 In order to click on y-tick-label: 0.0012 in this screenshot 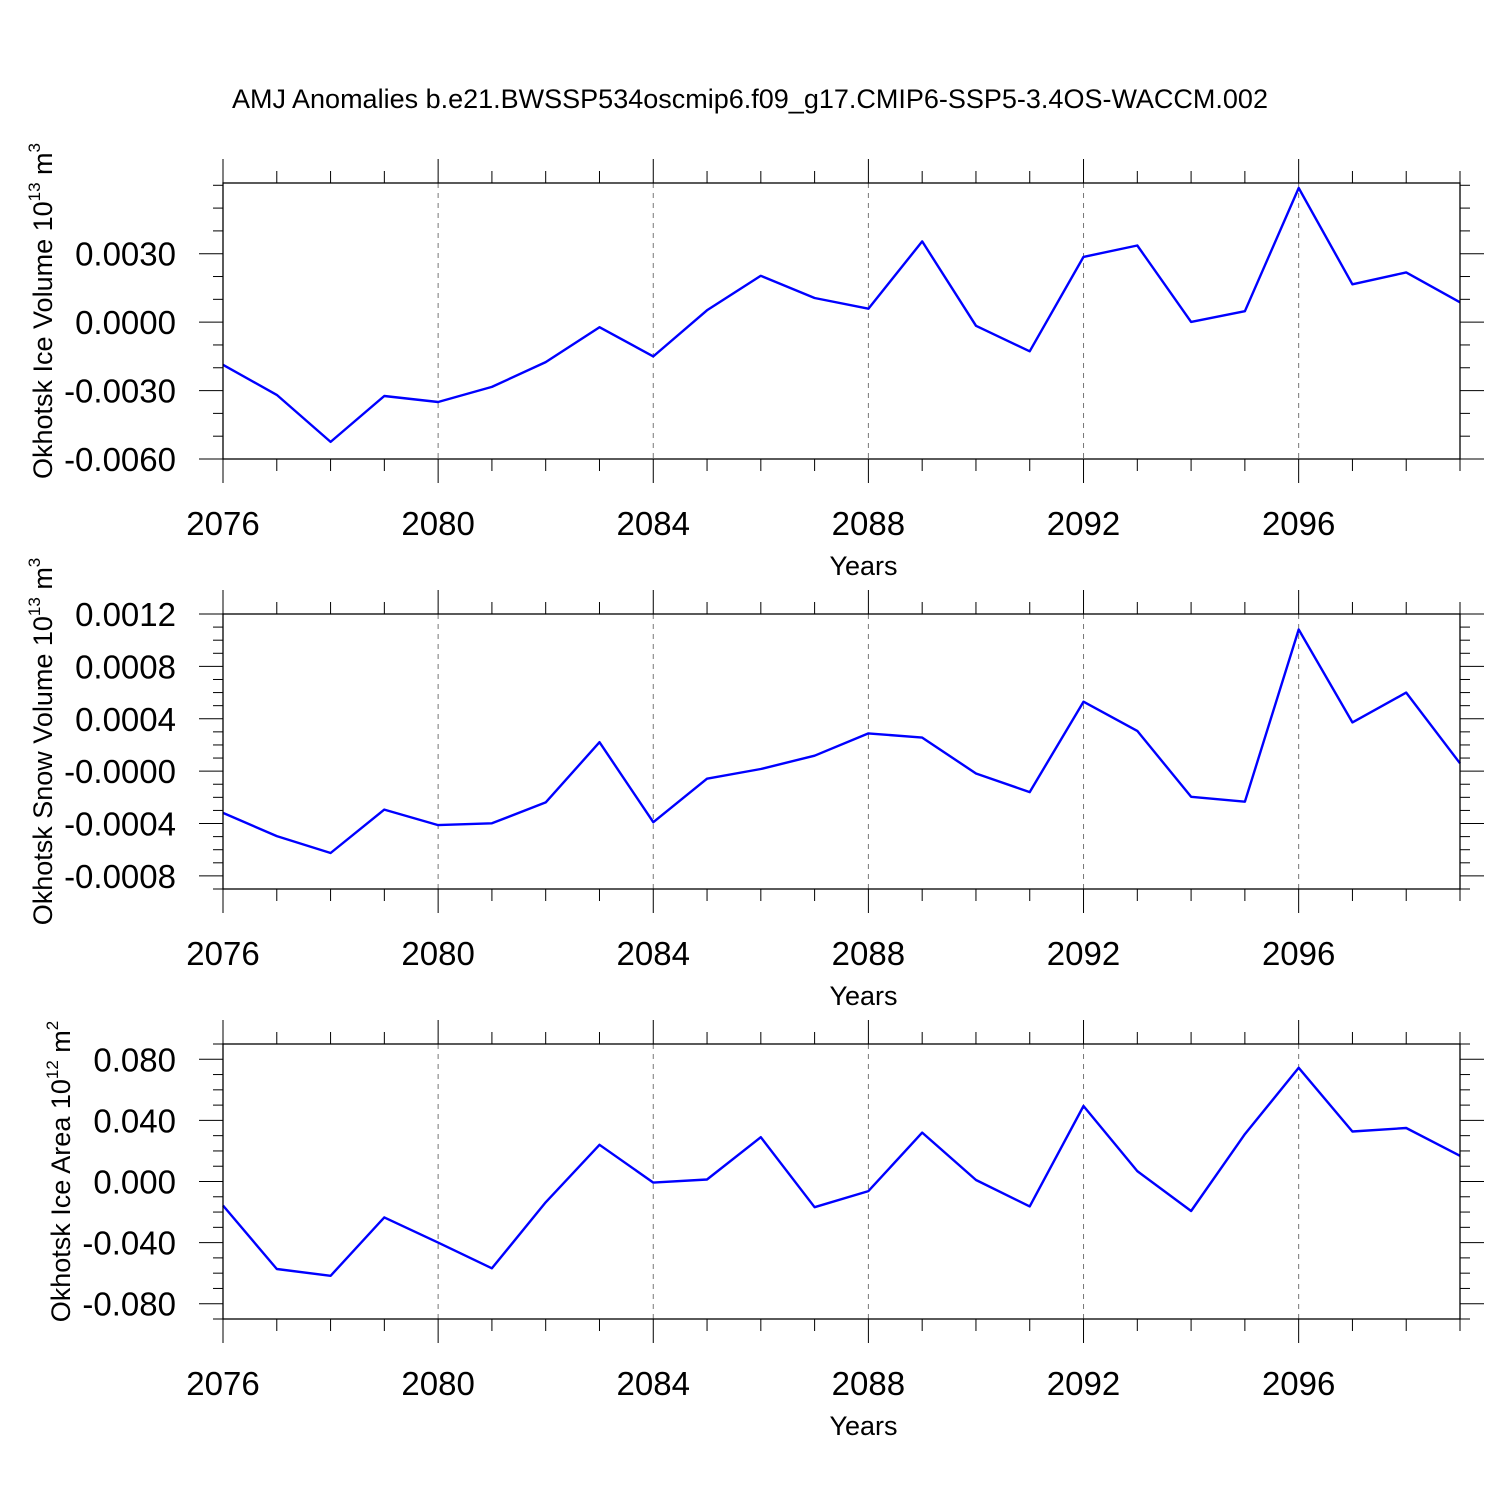, I will do `click(125, 614)`.